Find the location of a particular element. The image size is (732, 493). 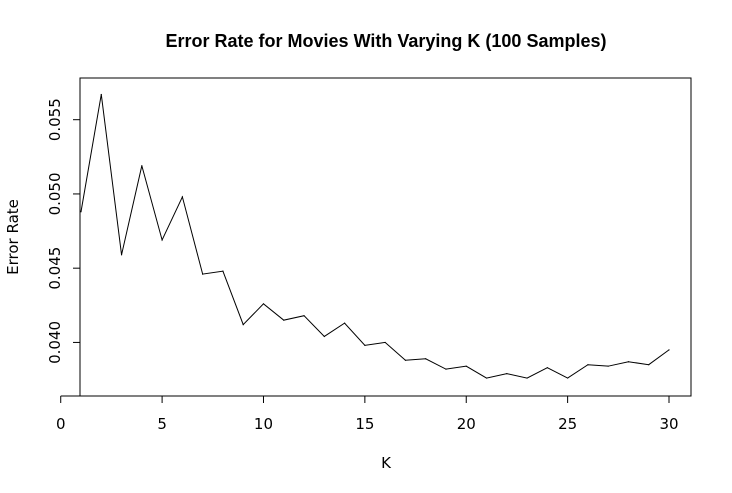

y-tick-label: 0.045 is located at coordinates (55, 268).